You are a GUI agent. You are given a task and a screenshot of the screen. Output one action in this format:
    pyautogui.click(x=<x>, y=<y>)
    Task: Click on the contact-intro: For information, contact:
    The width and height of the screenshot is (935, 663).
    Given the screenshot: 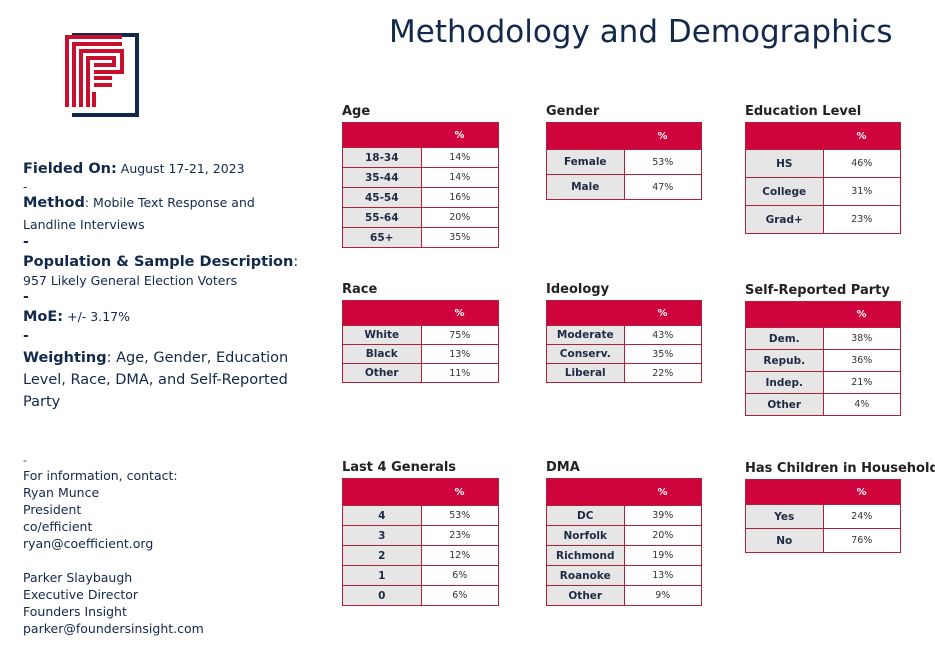 What is the action you would take?
    pyautogui.click(x=100, y=475)
    